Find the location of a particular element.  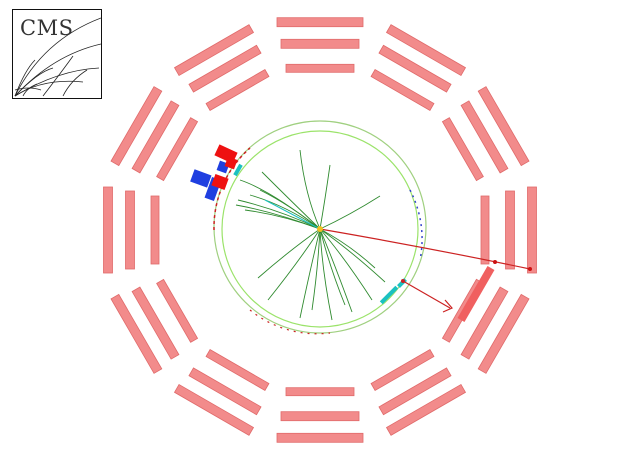

vertex-icon is located at coordinates (320, 229).